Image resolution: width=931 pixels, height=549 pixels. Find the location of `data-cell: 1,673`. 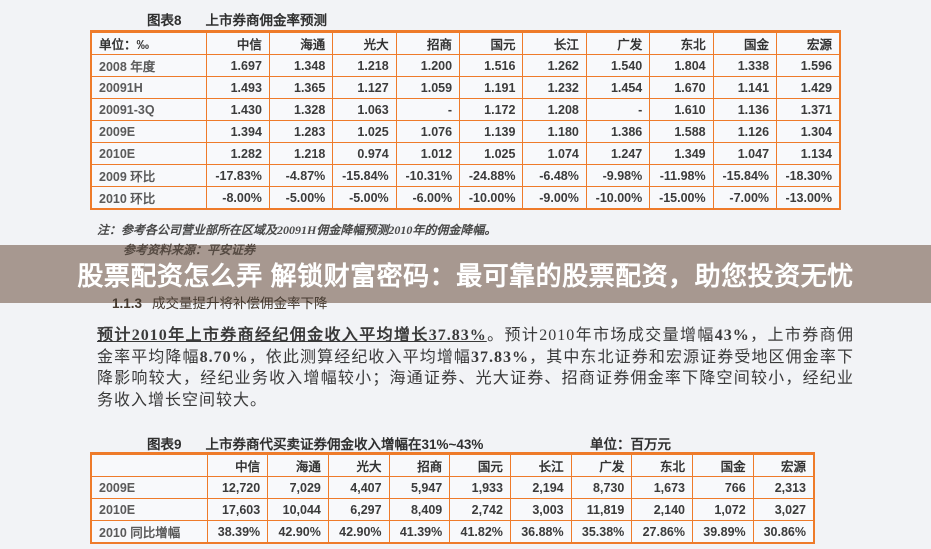

data-cell: 1,673 is located at coordinates (662, 487).